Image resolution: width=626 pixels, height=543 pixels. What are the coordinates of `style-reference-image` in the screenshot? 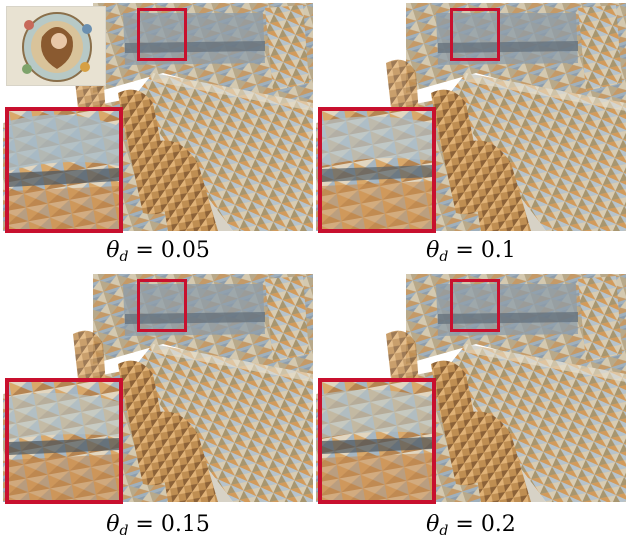 It's located at (56, 46).